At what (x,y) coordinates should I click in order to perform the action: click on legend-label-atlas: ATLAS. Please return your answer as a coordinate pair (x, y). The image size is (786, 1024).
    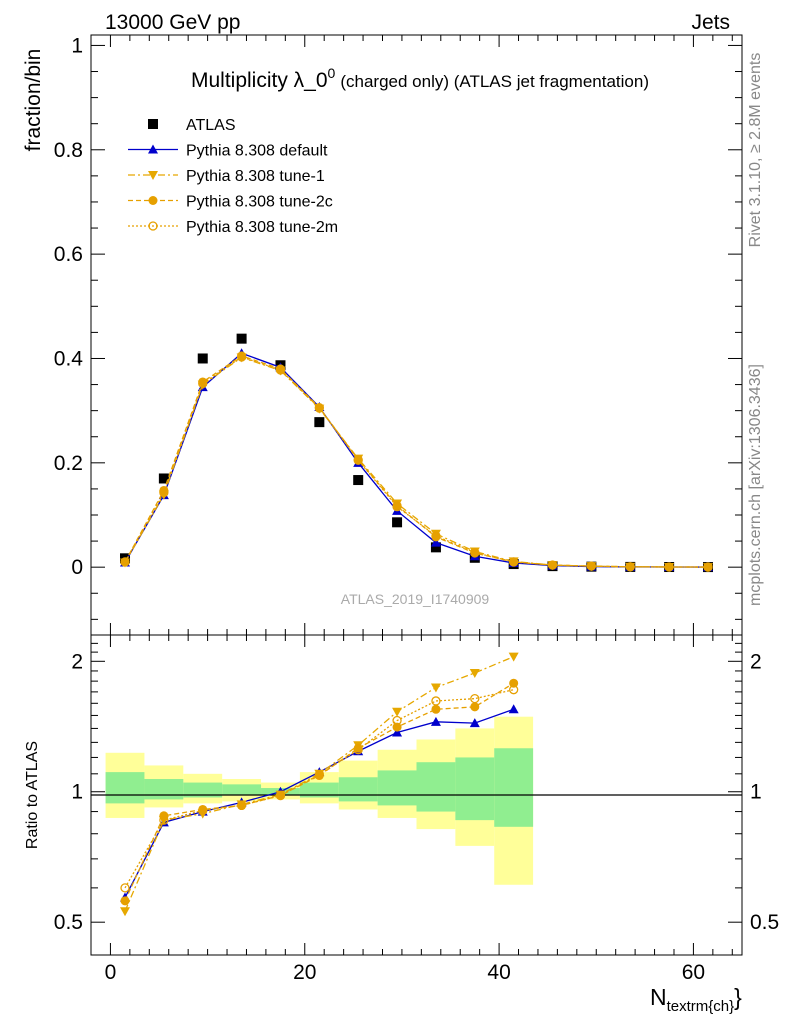
    Looking at the image, I should click on (211, 125).